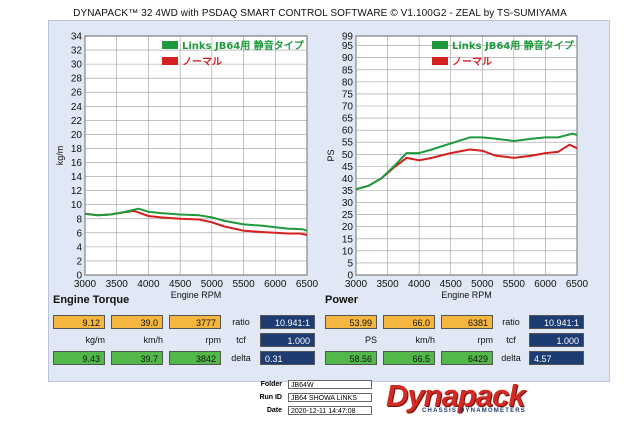  What do you see at coordinates (307, 284) in the screenshot?
I see `torque-xtick-label: 6500` at bounding box center [307, 284].